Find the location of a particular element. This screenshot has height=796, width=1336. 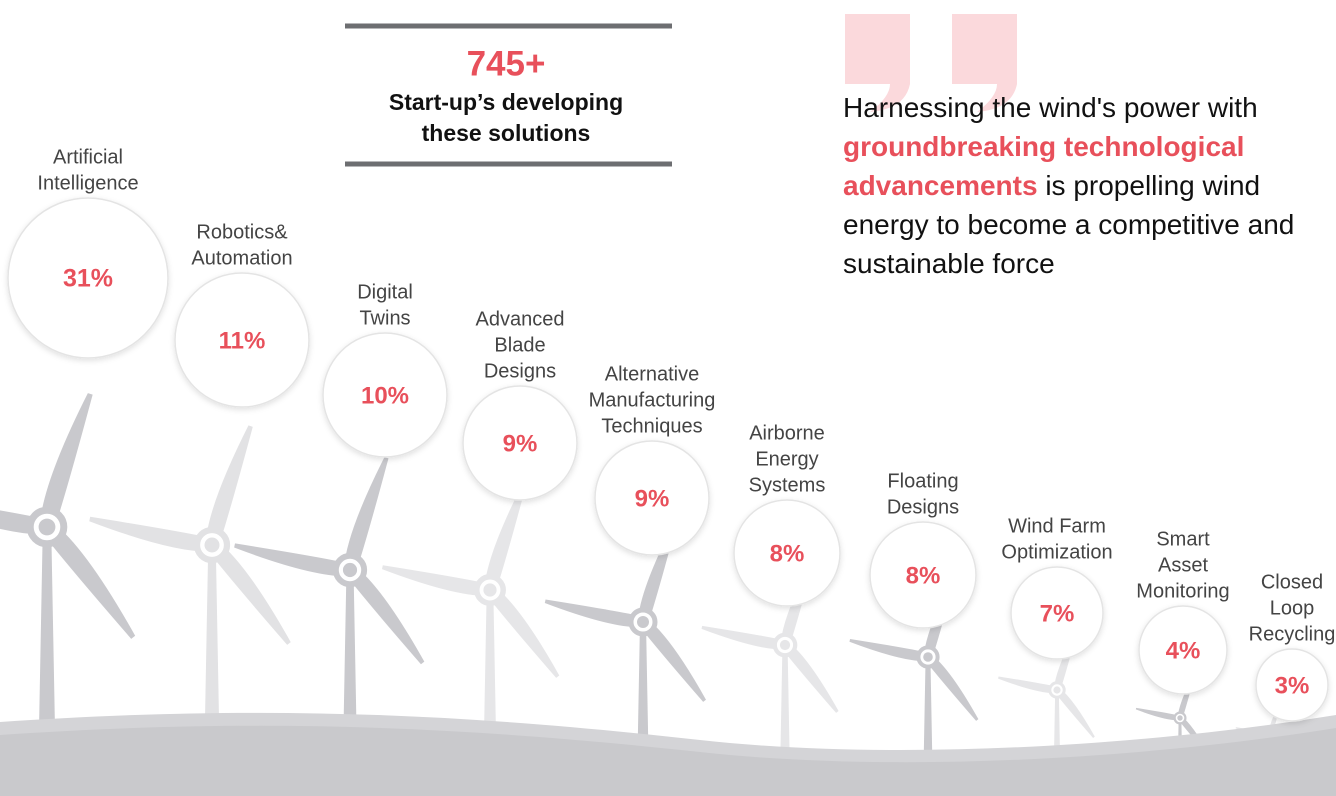

item-label: Closed is located at coordinates (1292, 582).